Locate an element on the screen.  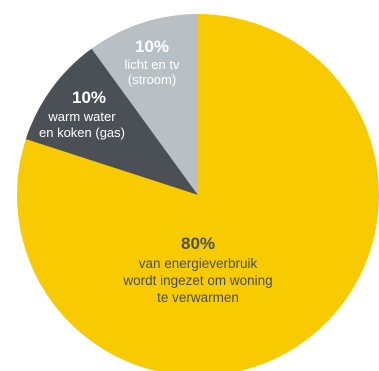
percent-label-heating: 80% is located at coordinates (198, 243).